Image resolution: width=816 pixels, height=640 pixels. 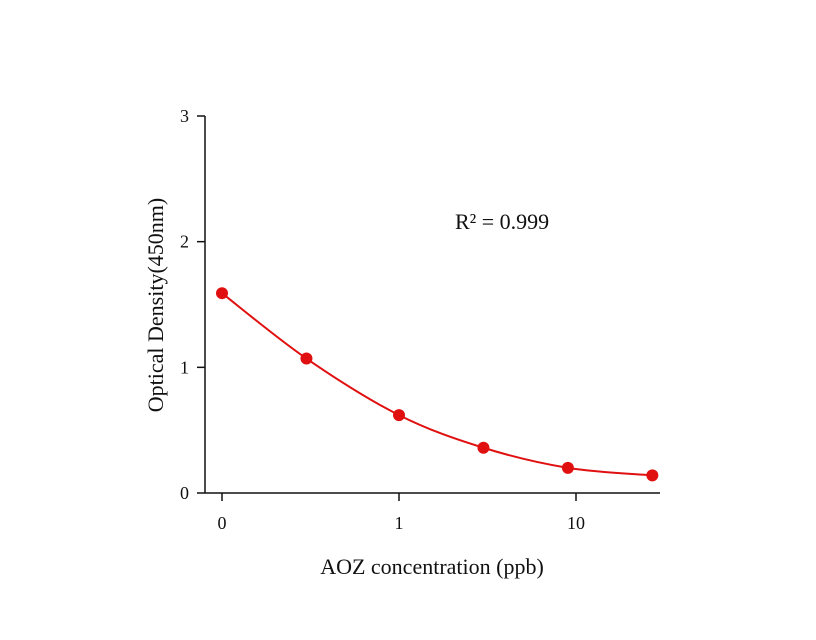 What do you see at coordinates (576, 523) in the screenshot?
I see `x-tick-label: 10` at bounding box center [576, 523].